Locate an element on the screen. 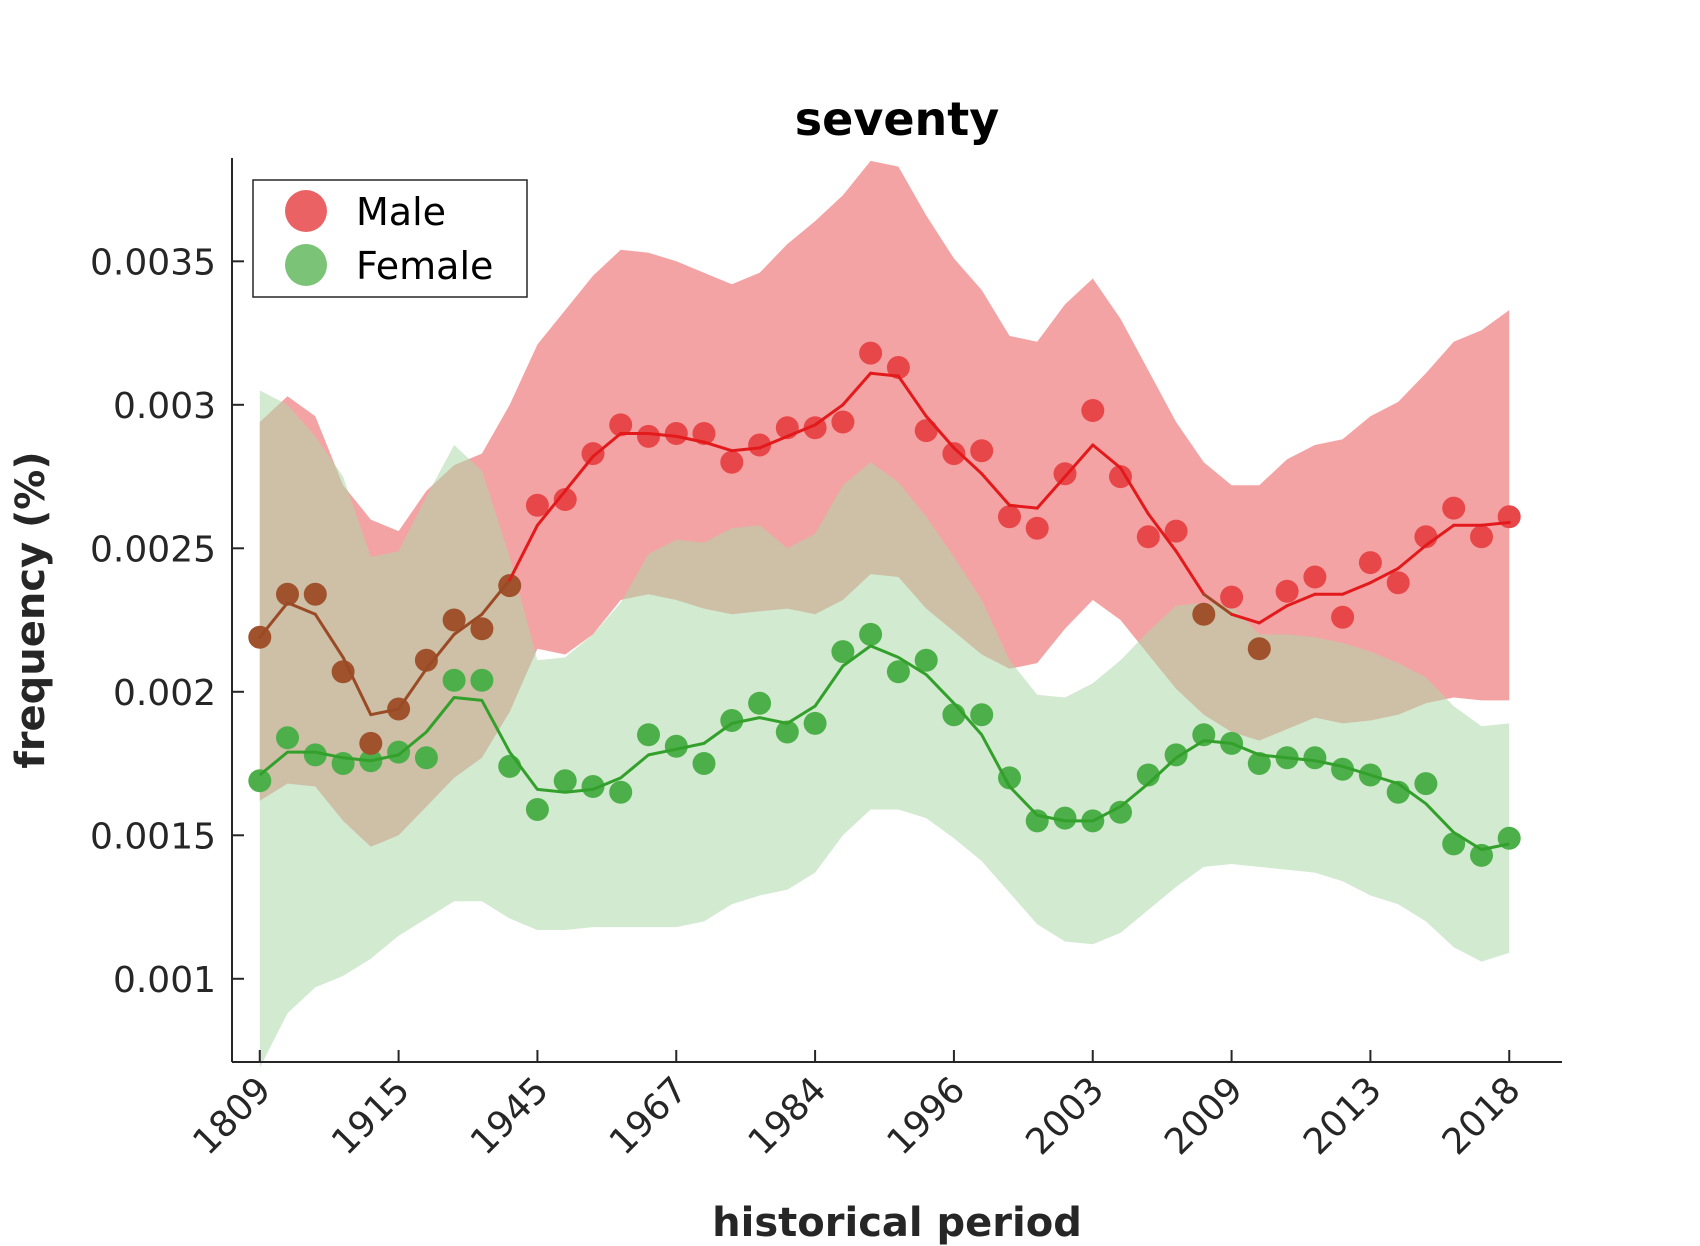  x-axis-label: historical period is located at coordinates (897, 1223).